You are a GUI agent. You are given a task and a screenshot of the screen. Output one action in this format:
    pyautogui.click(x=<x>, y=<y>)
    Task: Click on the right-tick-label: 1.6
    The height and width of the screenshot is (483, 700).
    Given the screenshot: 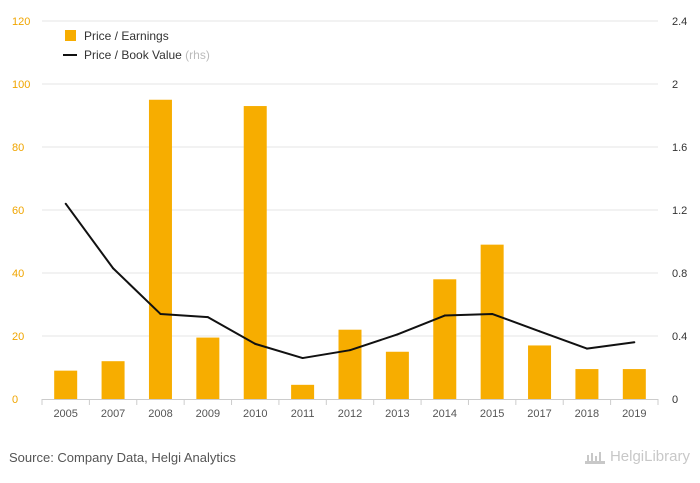 What is the action you would take?
    pyautogui.click(x=679, y=148)
    